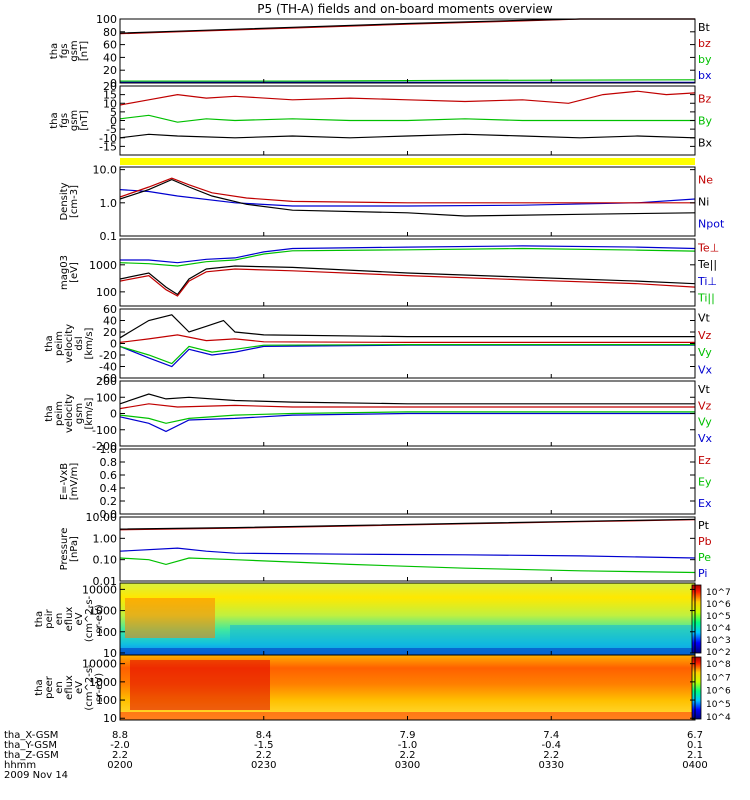 This screenshot has height=800, width=750. I want to click on panel-7-legend-ey: Ey, so click(705, 482).